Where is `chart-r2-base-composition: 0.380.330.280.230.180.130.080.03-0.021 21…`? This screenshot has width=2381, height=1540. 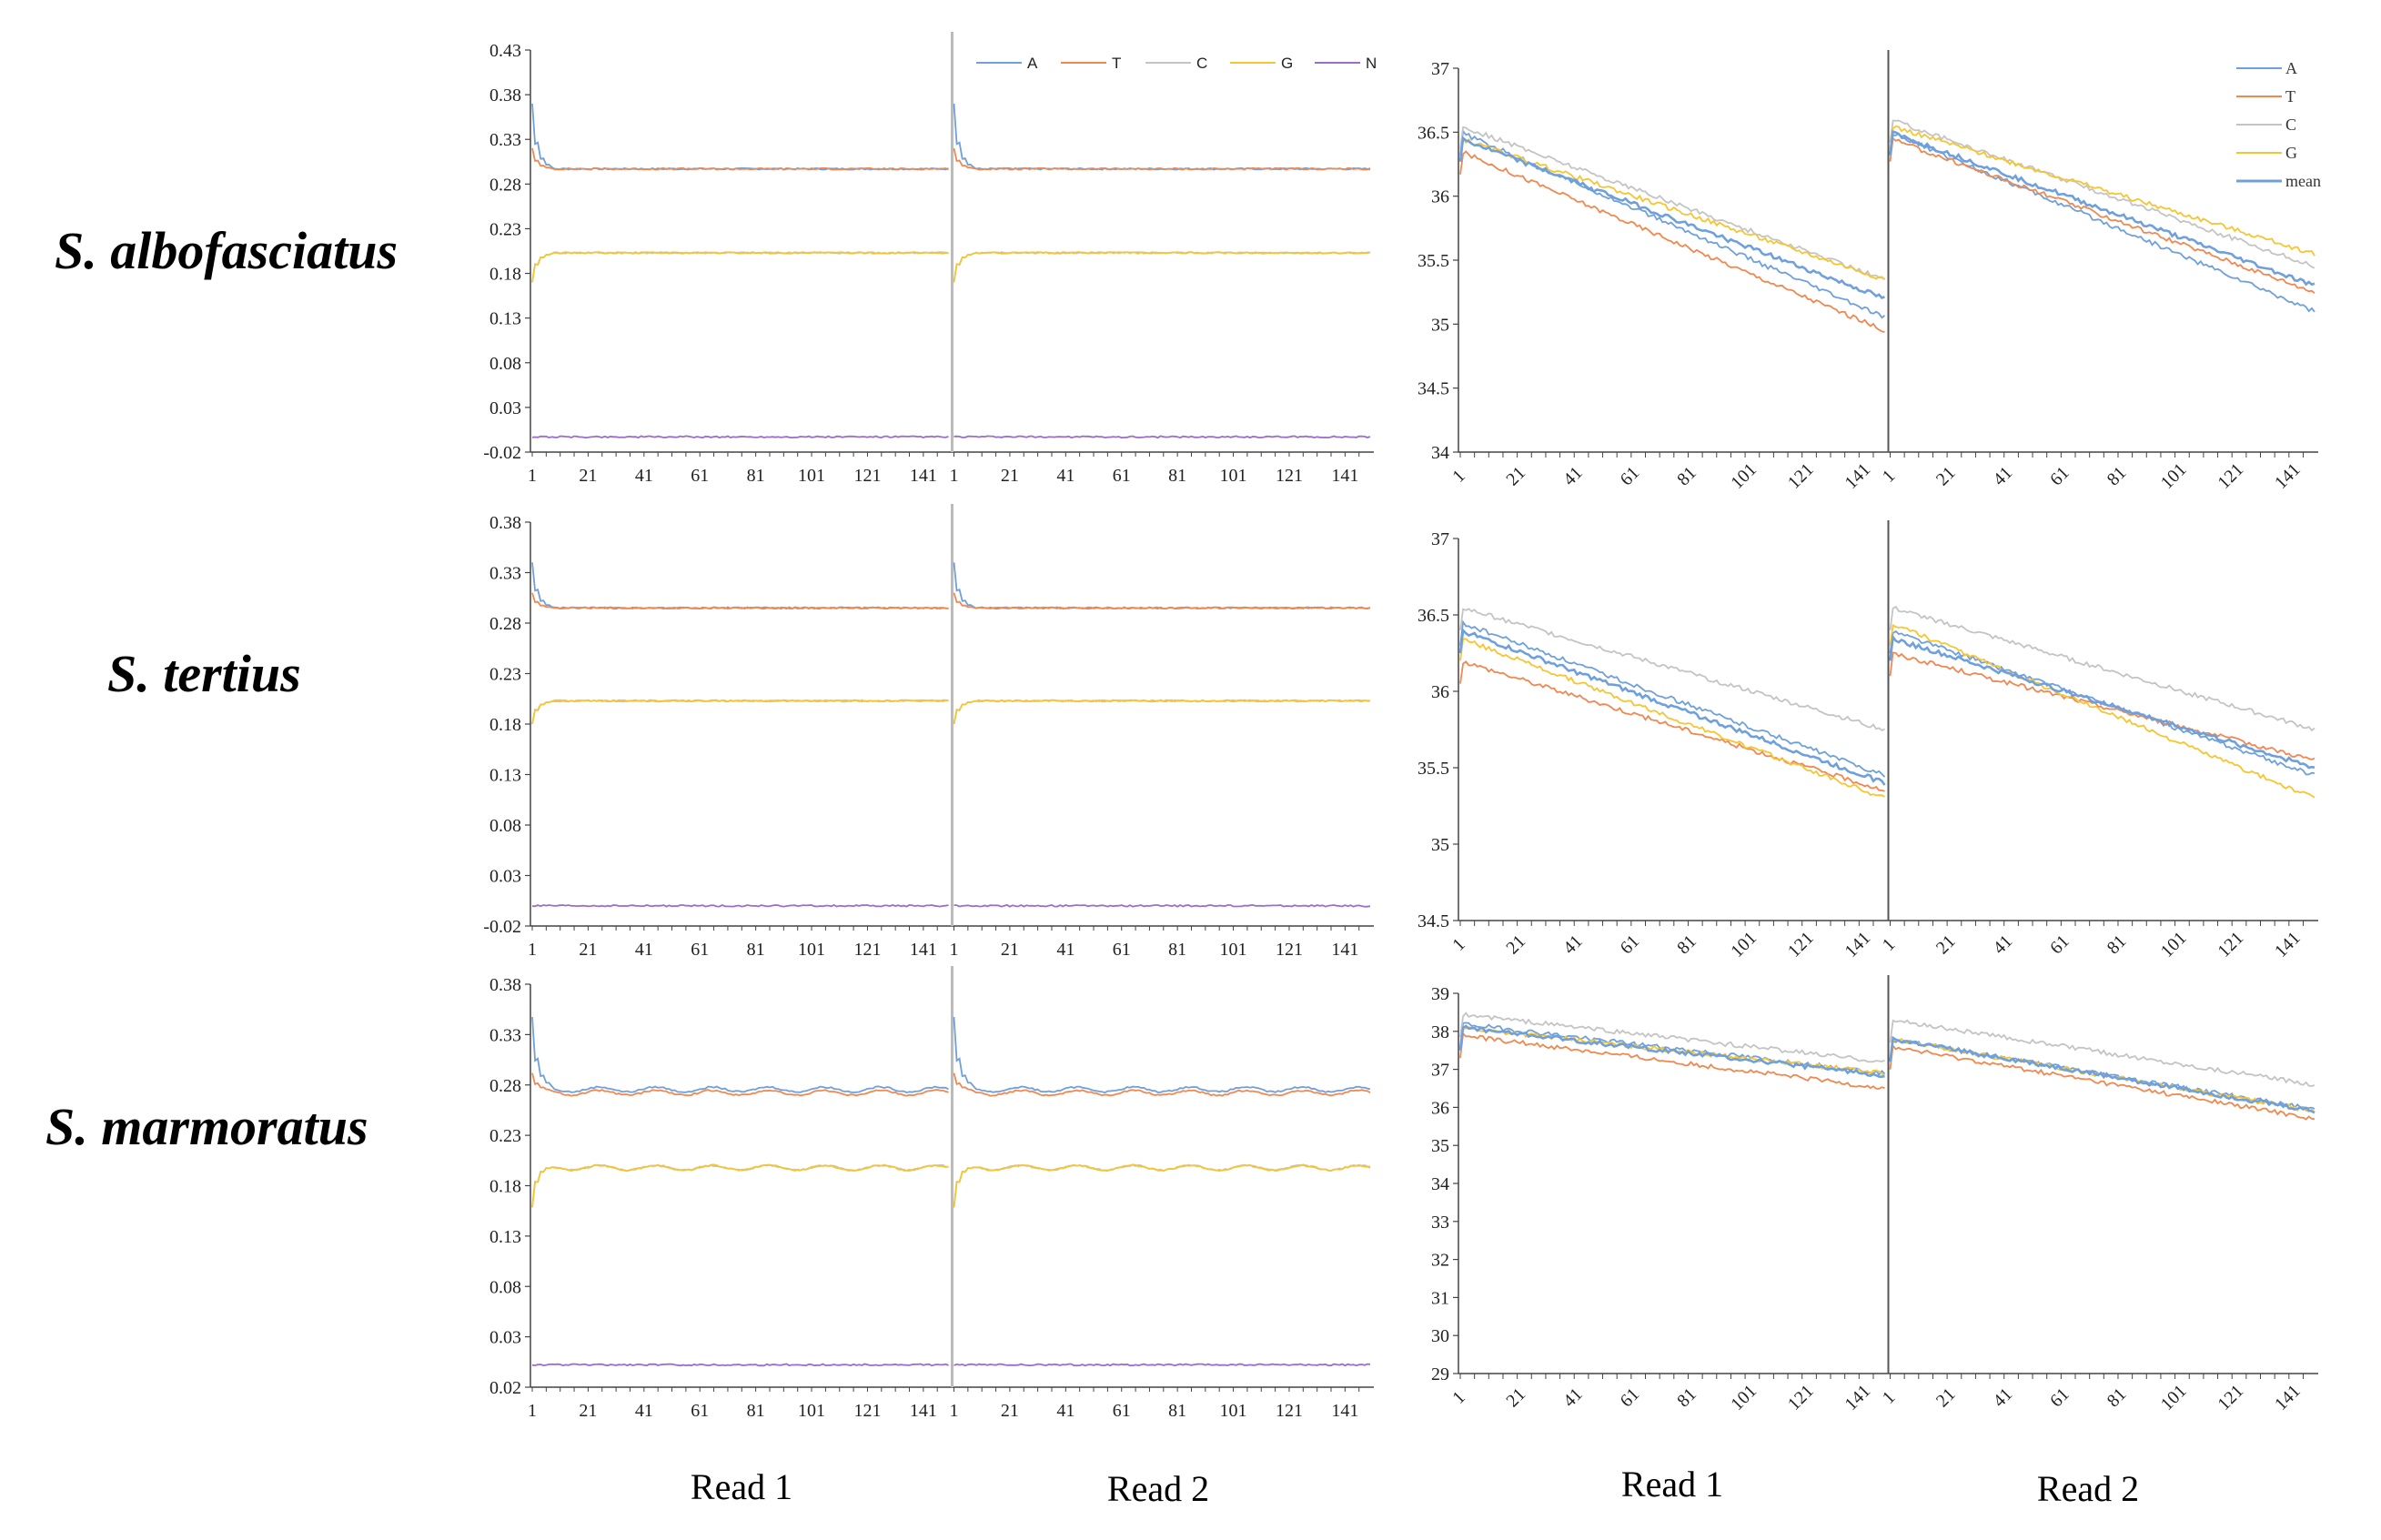
chart-r2-base-composition: 0.380.330.280.230.180.130.080.03-0.021 21… is located at coordinates (928, 732).